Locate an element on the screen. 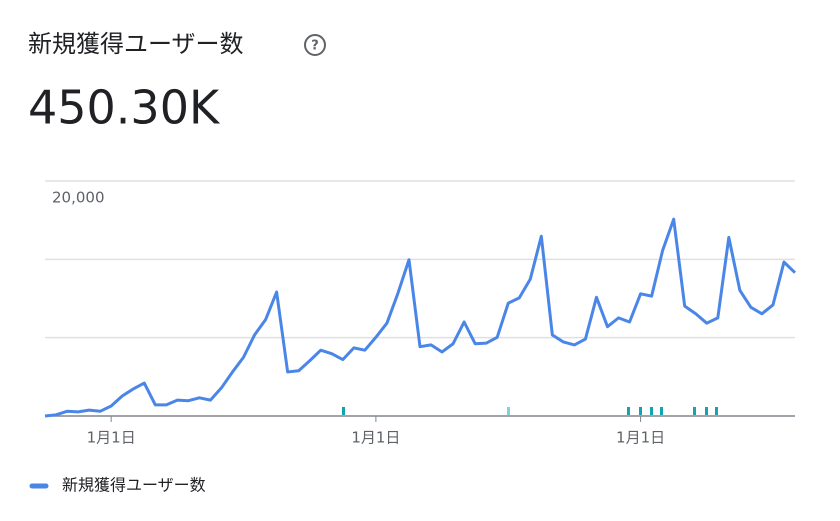  help-icon: ? is located at coordinates (315, 45).